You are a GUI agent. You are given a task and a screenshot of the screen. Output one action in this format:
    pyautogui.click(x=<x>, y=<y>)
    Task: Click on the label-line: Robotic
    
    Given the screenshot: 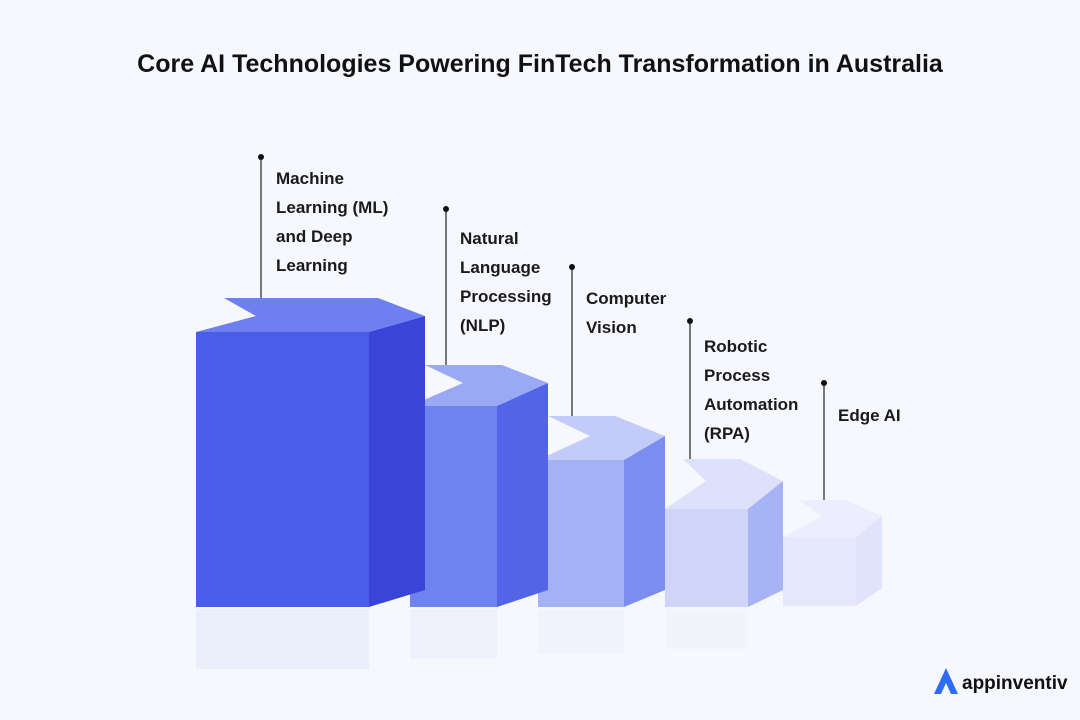 What is the action you would take?
    pyautogui.click(x=735, y=346)
    